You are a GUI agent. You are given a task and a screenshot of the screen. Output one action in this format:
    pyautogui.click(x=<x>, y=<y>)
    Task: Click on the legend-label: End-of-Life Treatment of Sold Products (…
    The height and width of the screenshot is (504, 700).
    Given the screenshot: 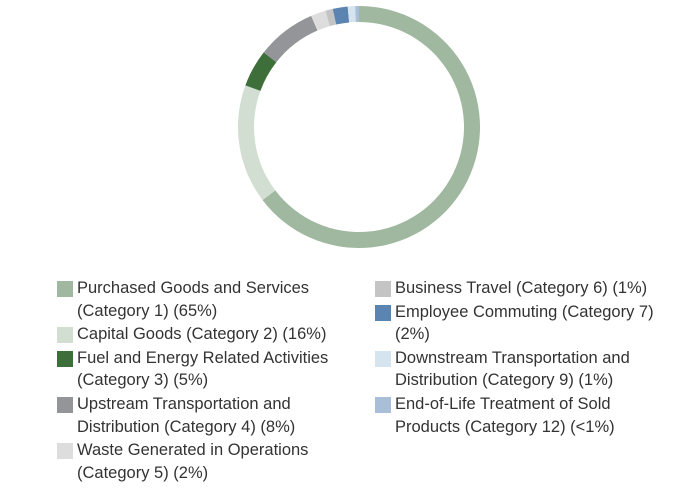 What is the action you would take?
    pyautogui.click(x=505, y=415)
    